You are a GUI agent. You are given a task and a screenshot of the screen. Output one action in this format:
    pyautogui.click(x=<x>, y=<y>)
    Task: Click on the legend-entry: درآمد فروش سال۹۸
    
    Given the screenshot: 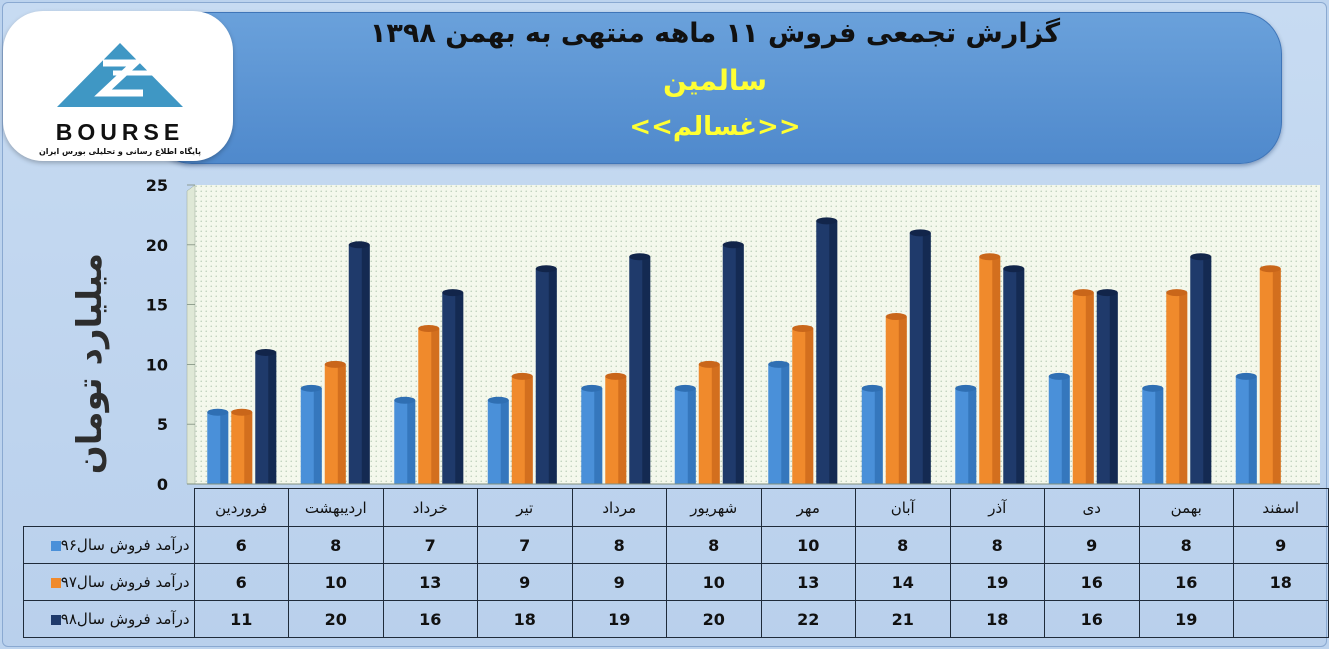 What is the action you would take?
    pyautogui.click(x=109, y=619)
    